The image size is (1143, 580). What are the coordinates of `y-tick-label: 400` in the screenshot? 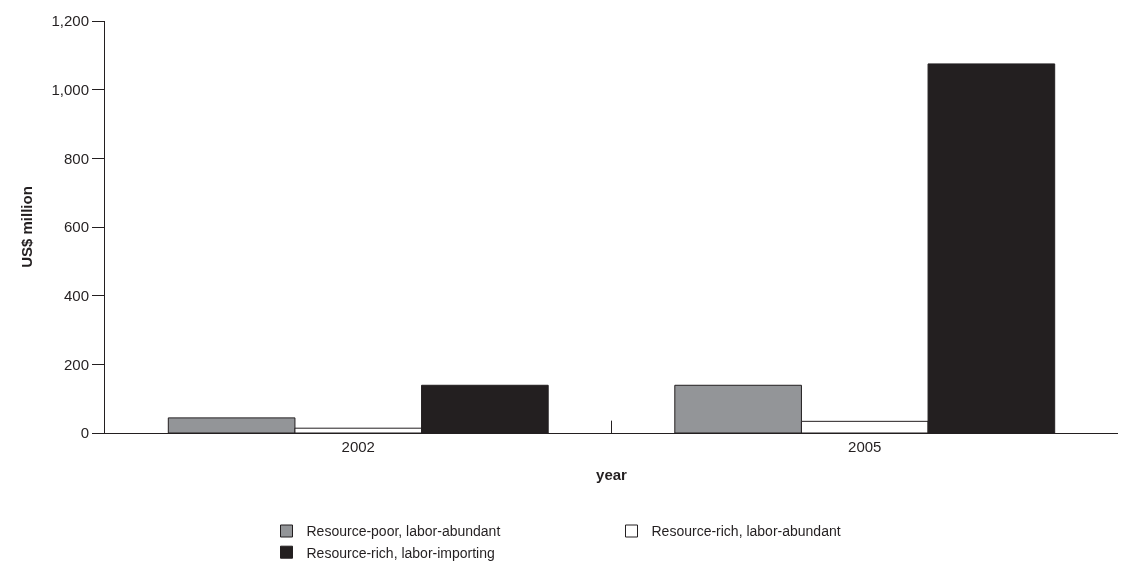 It's located at (76, 295).